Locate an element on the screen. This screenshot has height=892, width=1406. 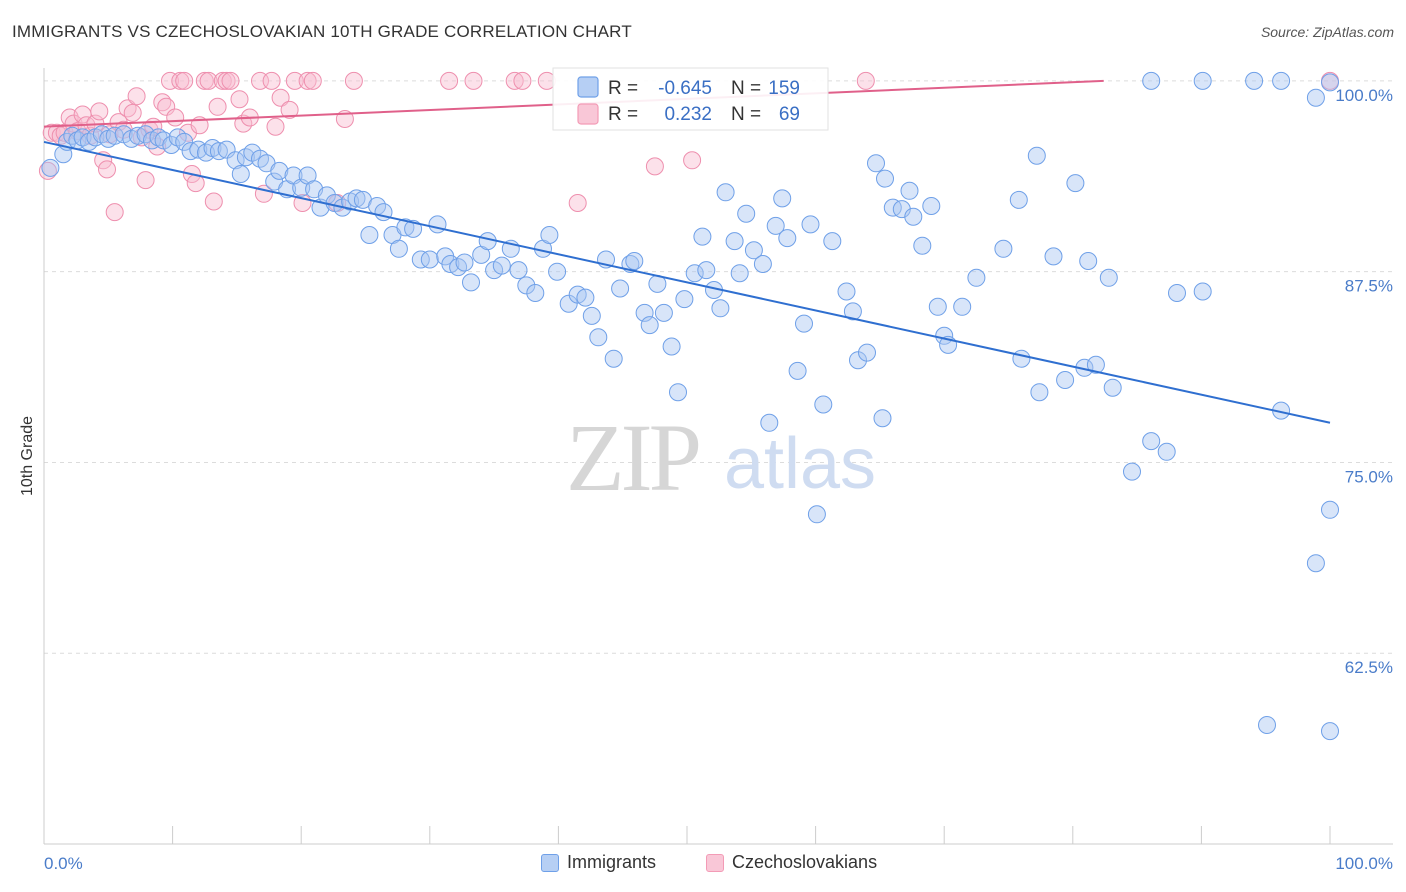
legend-label-czechoslovakians: Czechoslovakians is located at coordinates (805, 862).